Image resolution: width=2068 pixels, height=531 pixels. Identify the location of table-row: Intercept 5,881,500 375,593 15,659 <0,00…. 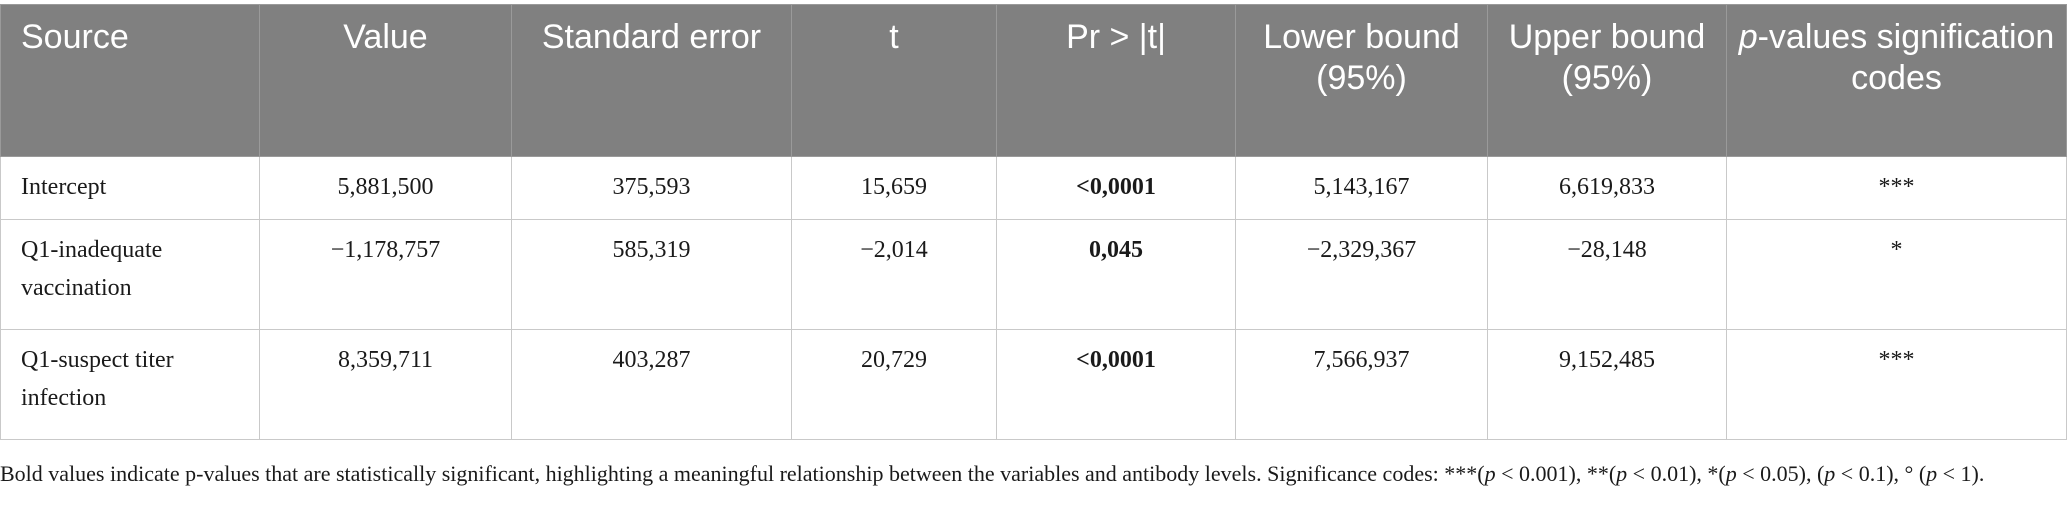
(1033, 188).